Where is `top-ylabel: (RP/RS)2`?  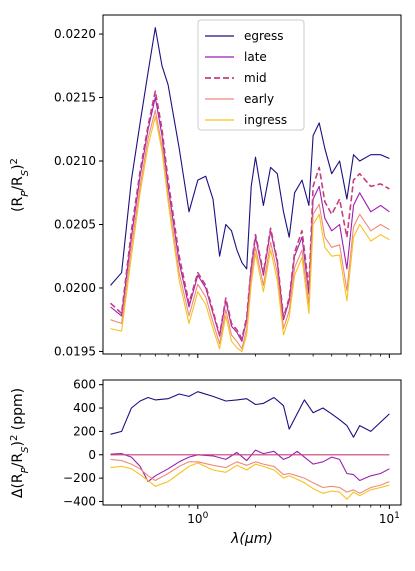
top-ylabel: (RP/RS)2 is located at coordinates (20, 185).